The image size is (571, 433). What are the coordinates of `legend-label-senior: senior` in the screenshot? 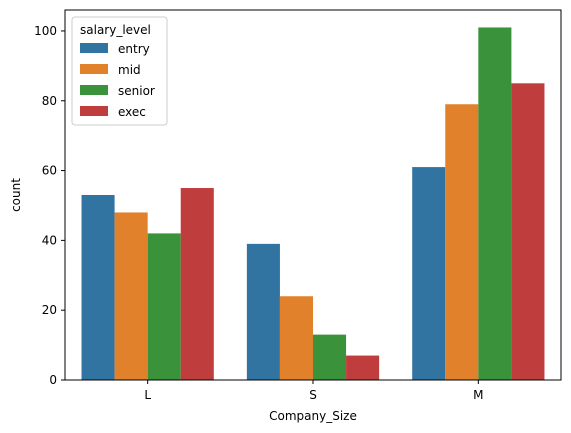 It's located at (136, 91).